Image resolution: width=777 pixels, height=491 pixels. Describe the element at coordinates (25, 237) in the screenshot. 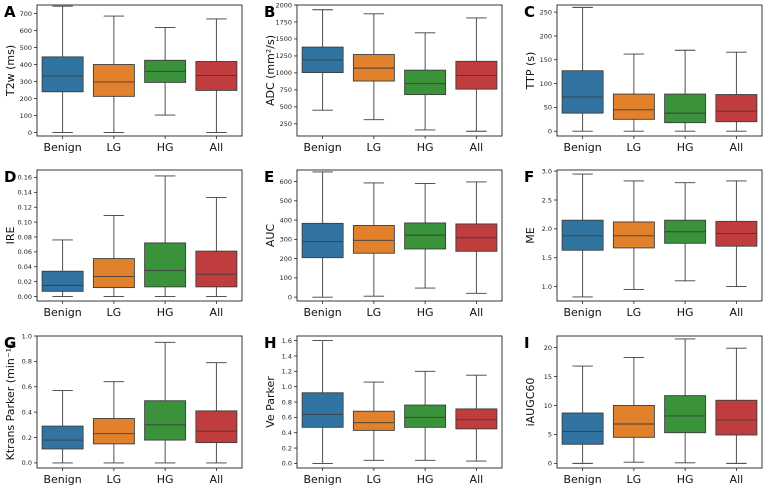

I see `y-tick-label: 0.08` at that location.